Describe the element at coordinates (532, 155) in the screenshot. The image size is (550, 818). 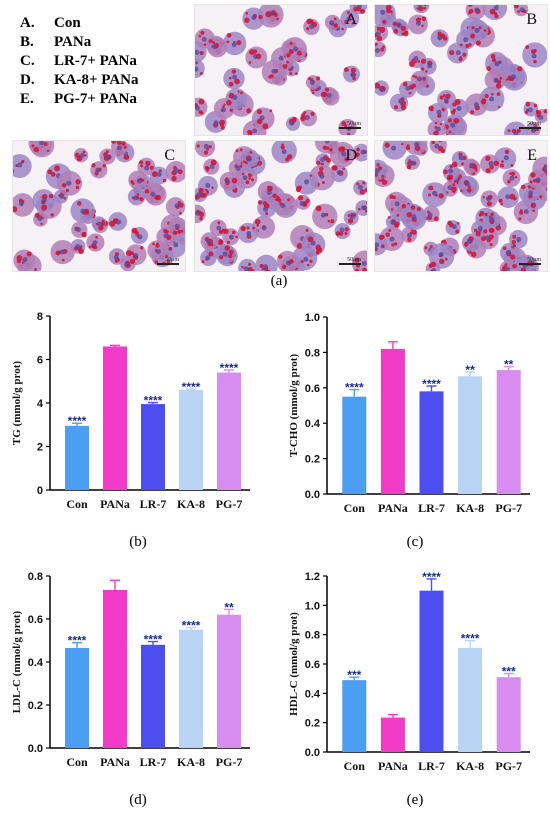
I see `panel-label: E` at that location.